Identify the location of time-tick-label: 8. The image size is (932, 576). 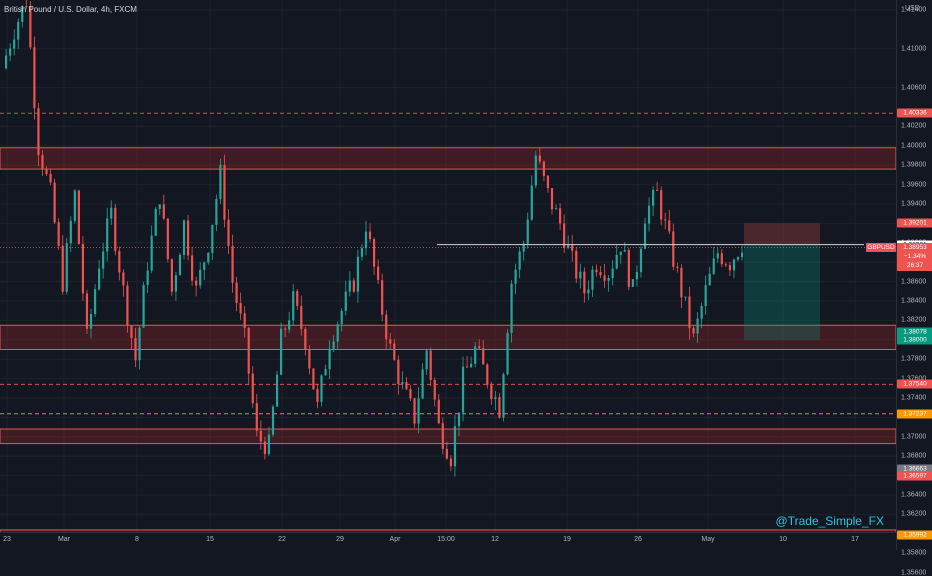
(137, 539).